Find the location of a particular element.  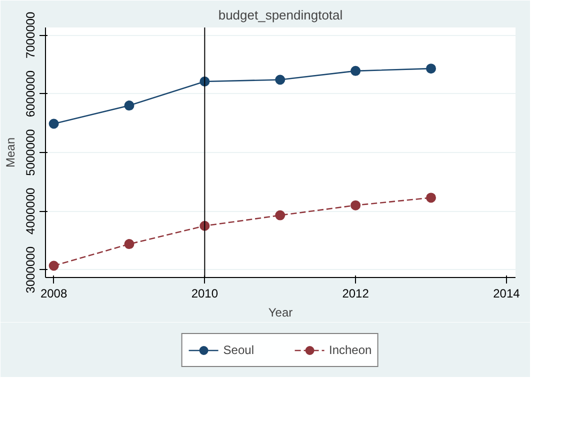

y-tick-label: 3000000 is located at coordinates (31, 270).